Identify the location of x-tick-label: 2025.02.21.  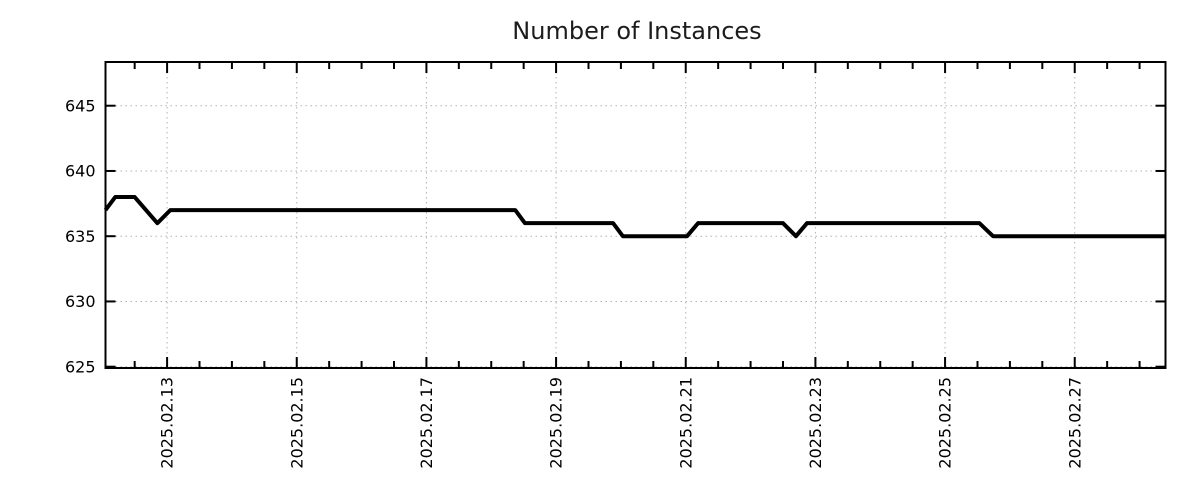
(685, 423).